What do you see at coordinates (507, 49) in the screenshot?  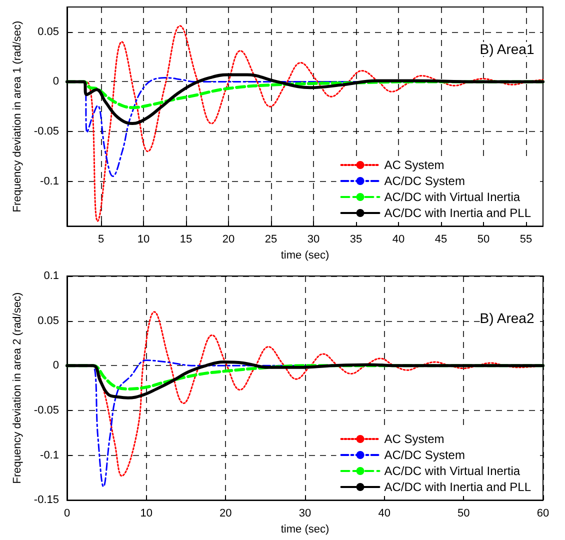 I see `annotation: B) Area1` at bounding box center [507, 49].